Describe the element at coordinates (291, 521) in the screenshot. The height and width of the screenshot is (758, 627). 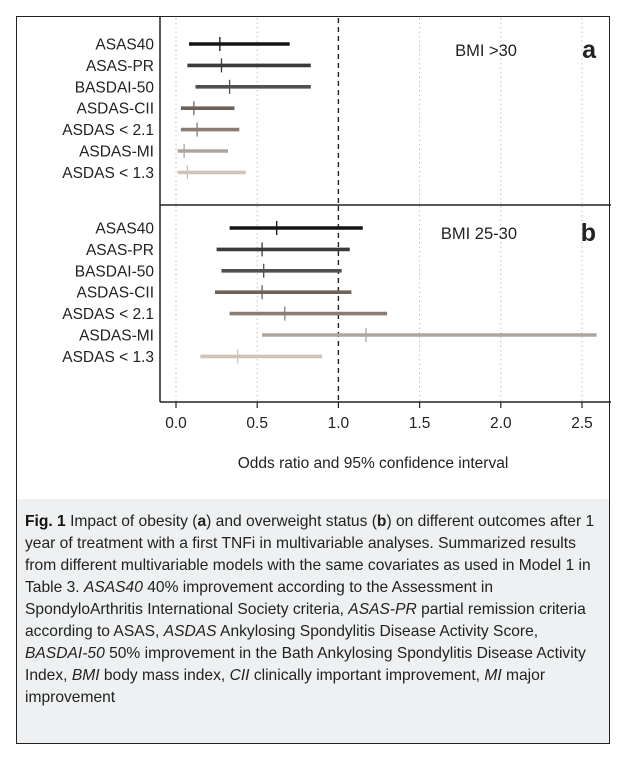
I see `caption-segment: ) and overweight status (` at that location.